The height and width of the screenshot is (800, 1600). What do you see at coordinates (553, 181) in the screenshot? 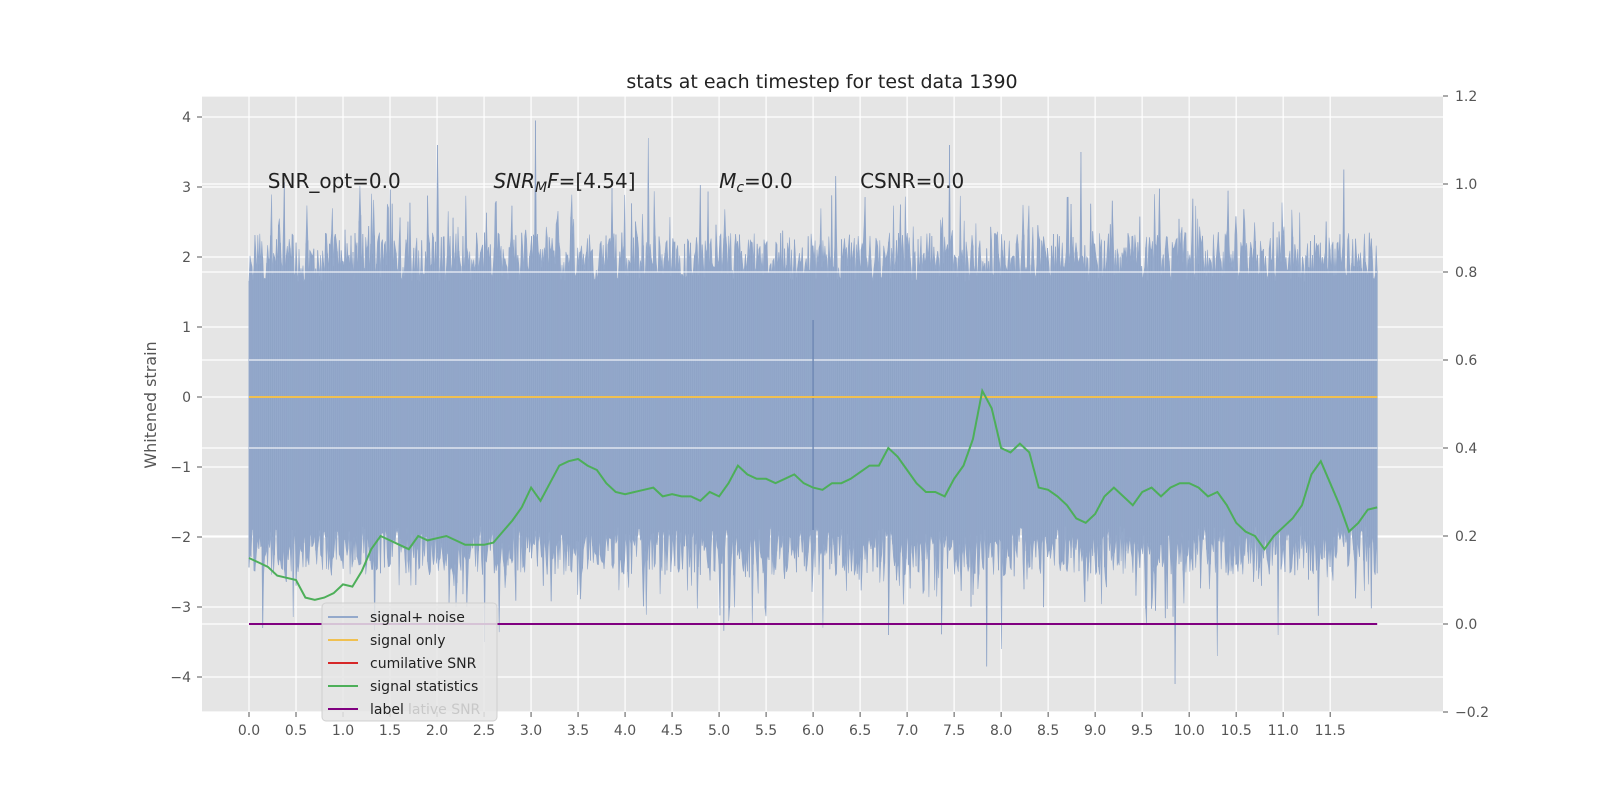
I see `annotation-part: F` at bounding box center [553, 181].